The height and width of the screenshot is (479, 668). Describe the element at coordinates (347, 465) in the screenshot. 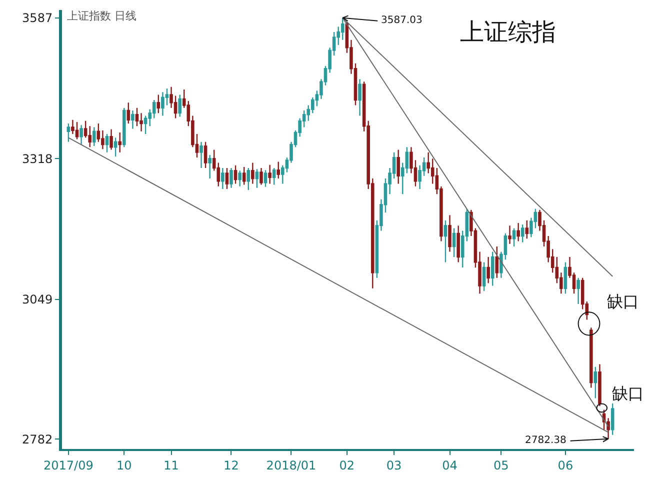

I see `x-tick-label: 02` at that location.